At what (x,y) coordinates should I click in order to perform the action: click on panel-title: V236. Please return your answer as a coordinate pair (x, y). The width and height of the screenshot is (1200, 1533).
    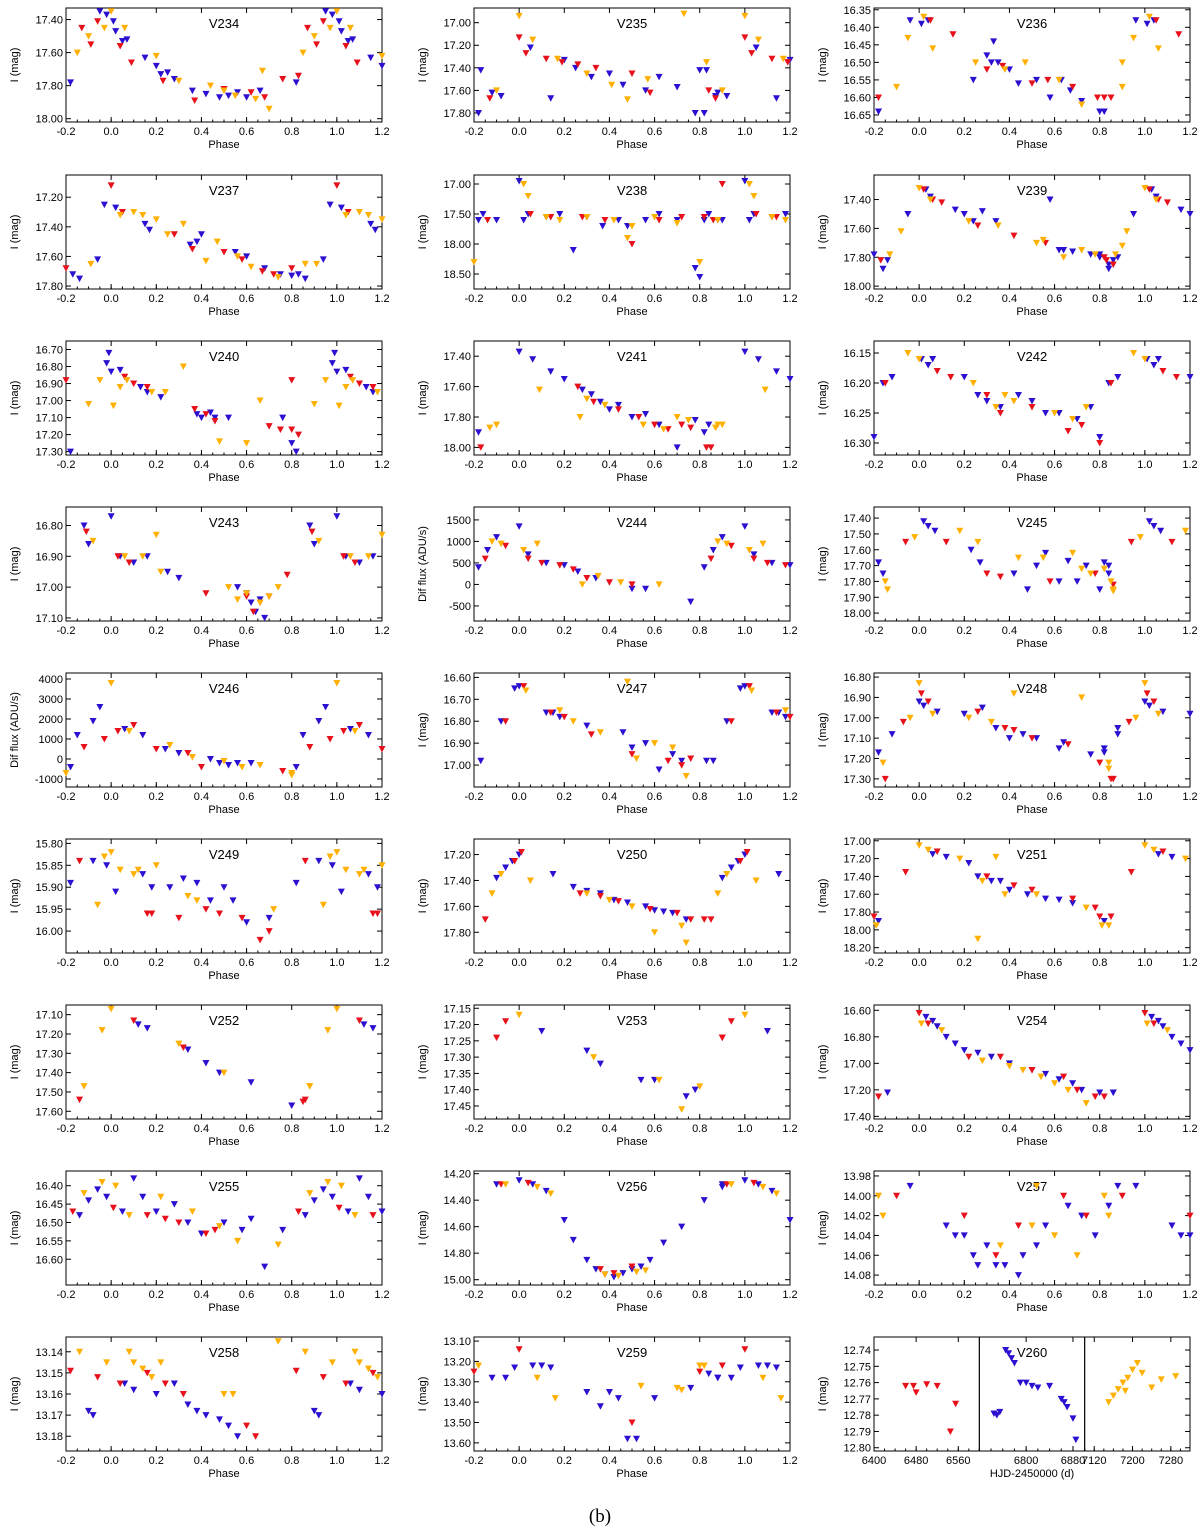
    Looking at the image, I should click on (1032, 23).